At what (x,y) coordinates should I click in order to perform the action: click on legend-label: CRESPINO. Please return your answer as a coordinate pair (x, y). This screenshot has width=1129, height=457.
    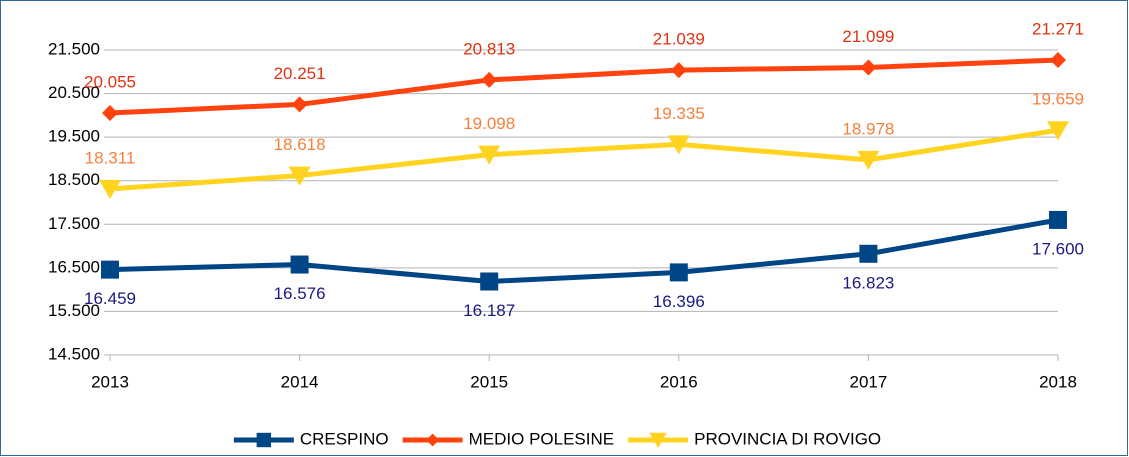
    Looking at the image, I should click on (344, 438).